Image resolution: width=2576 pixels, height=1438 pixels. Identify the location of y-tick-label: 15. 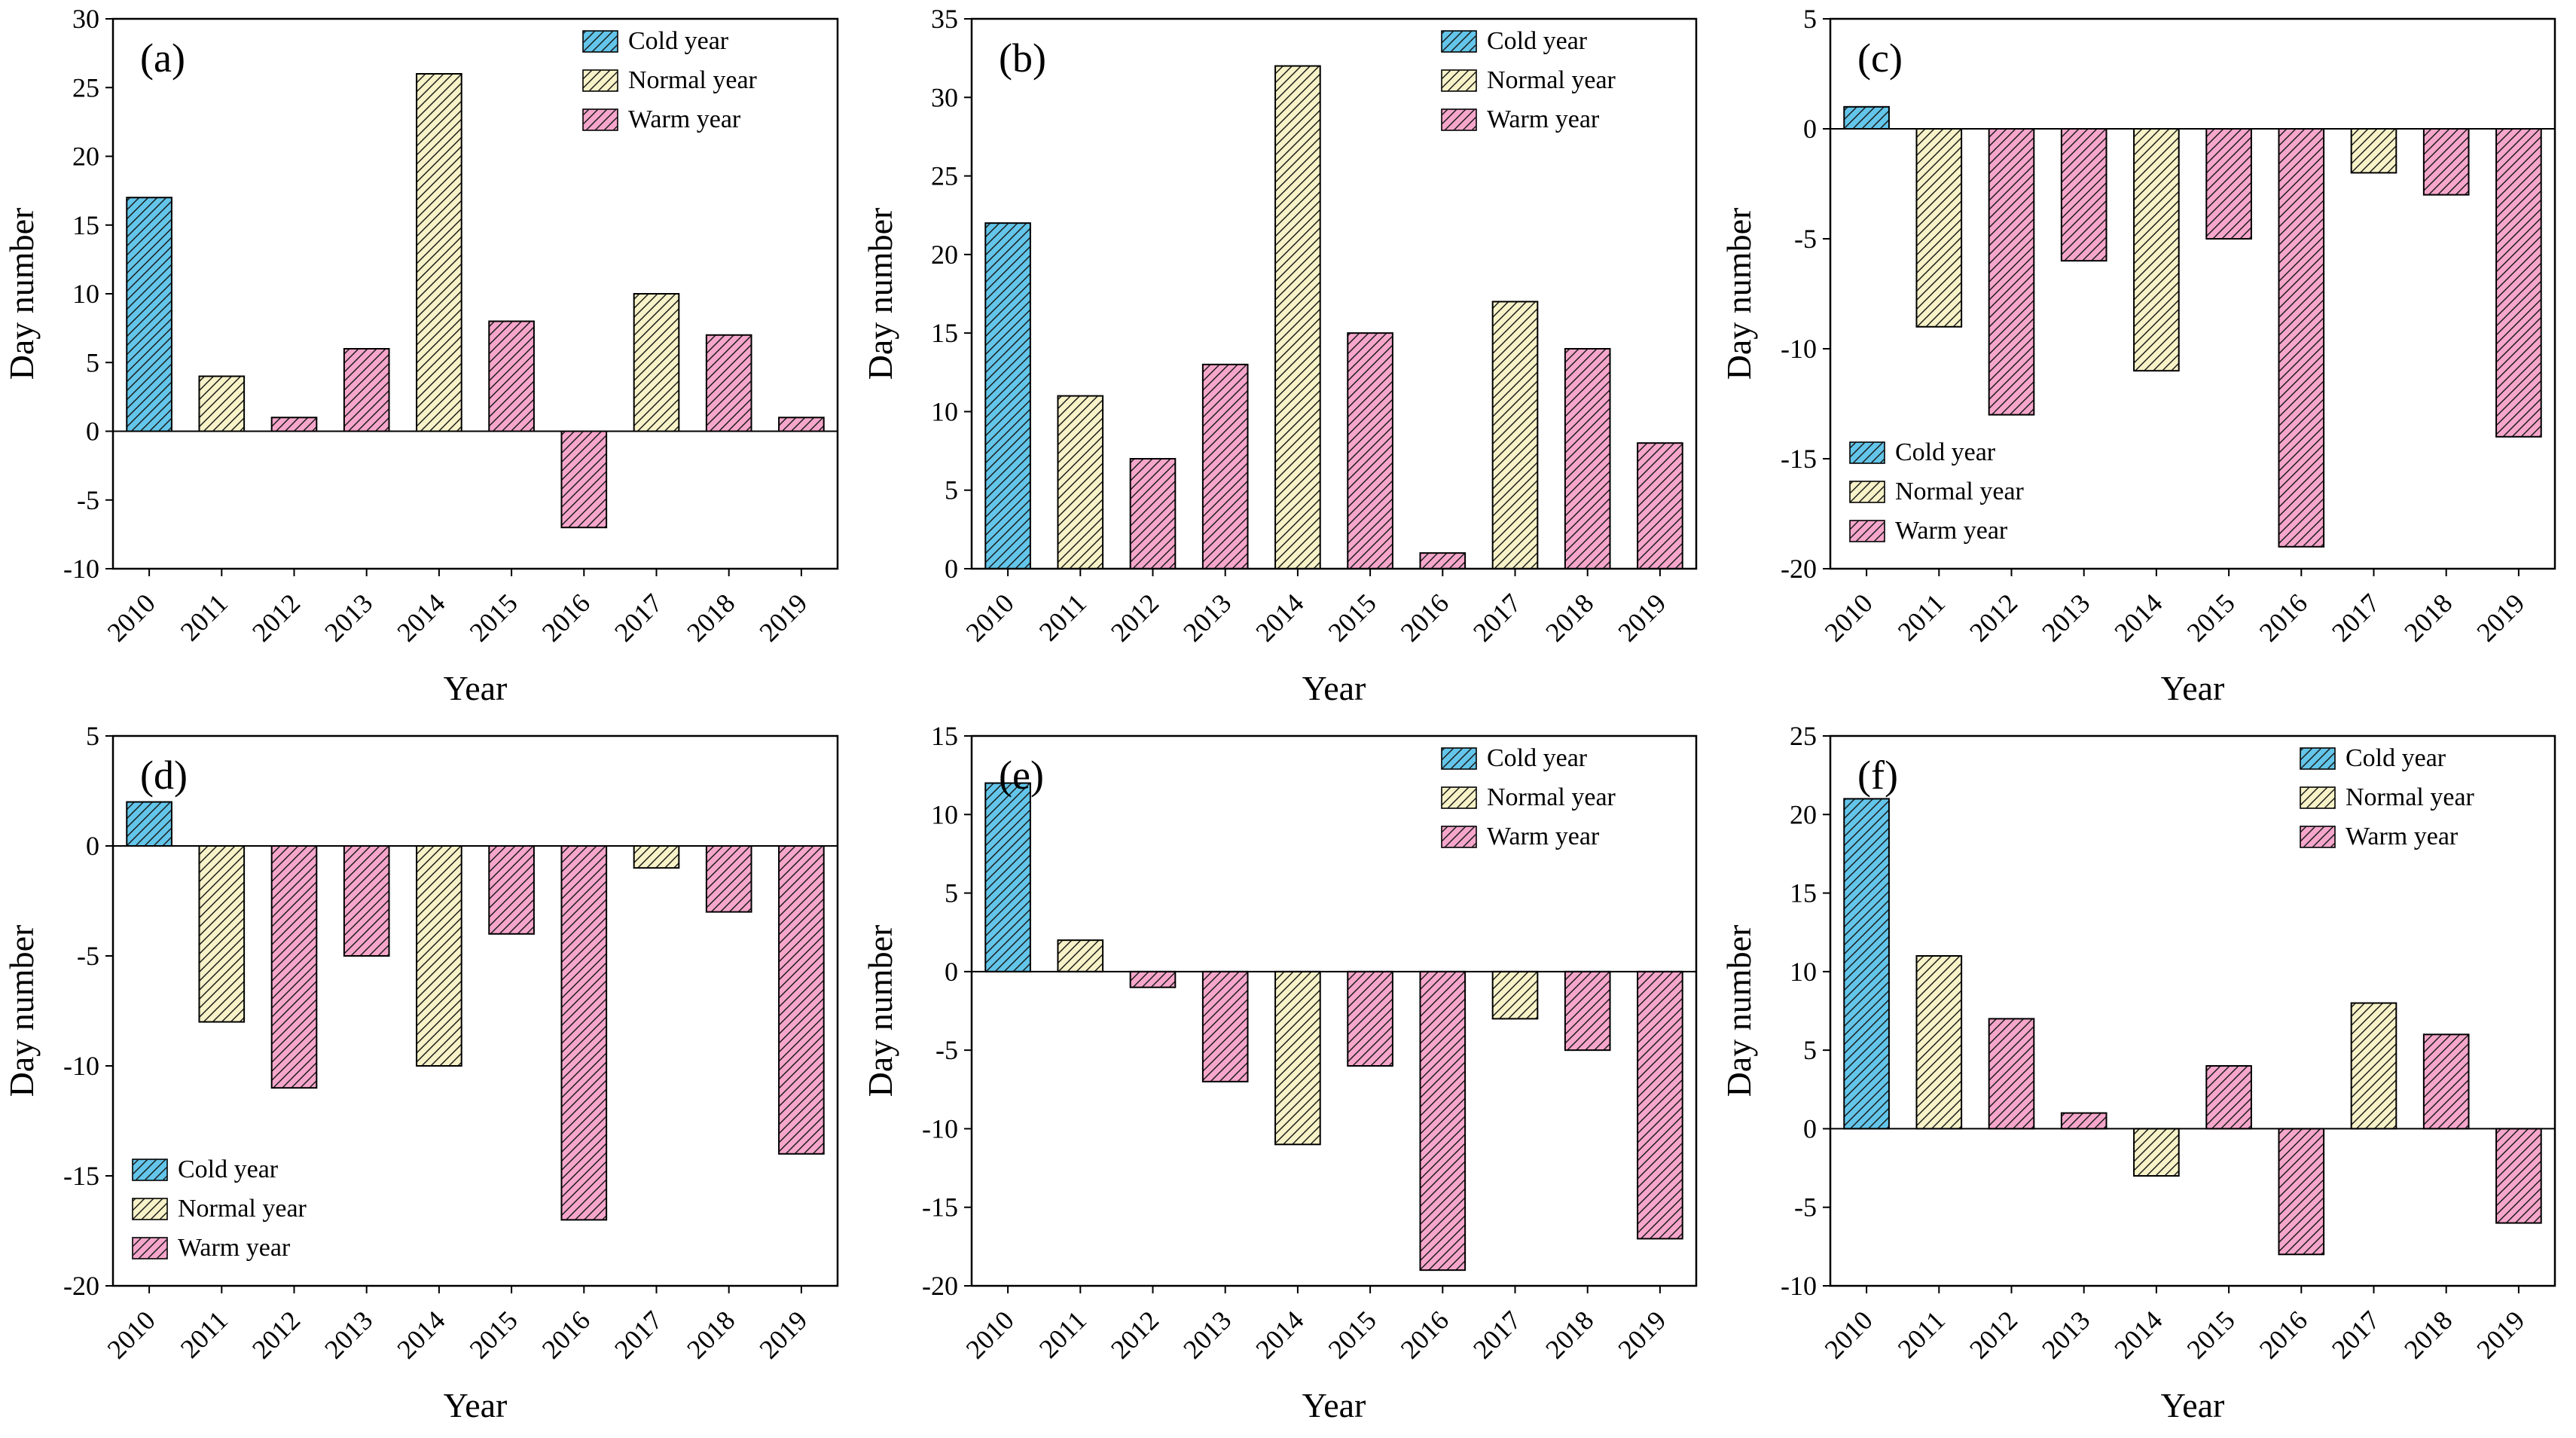
(1804, 893).